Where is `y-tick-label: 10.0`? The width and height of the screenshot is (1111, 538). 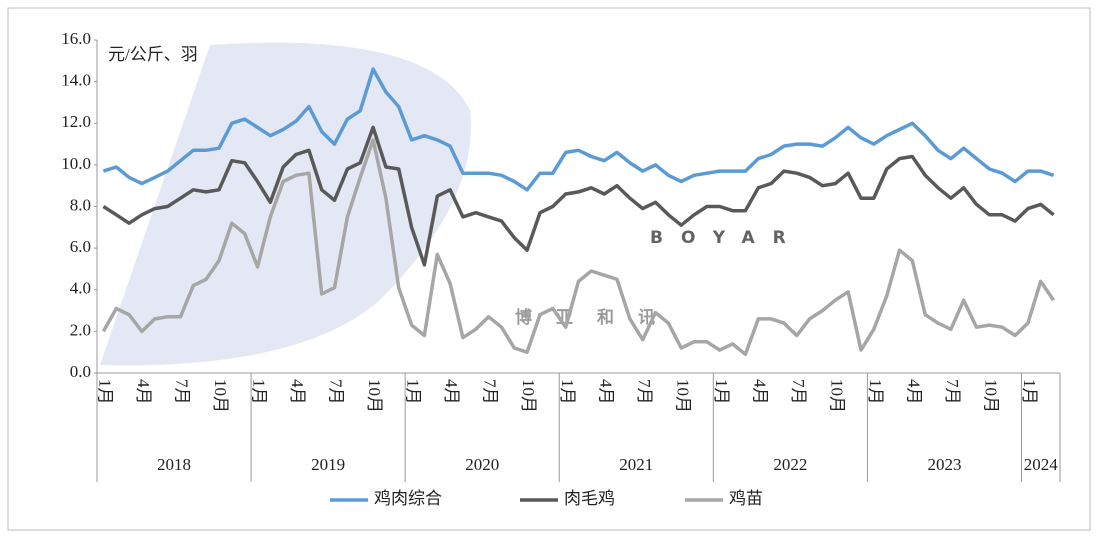
y-tick-label: 10.0 is located at coordinates (76, 163).